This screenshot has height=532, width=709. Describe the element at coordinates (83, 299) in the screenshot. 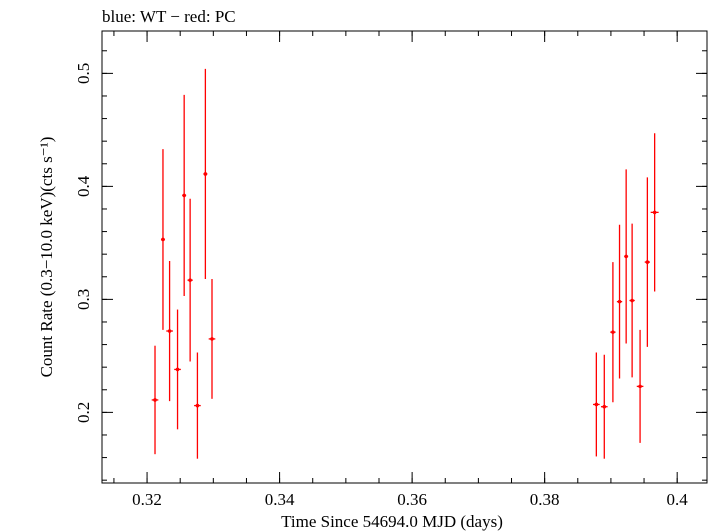

I see `y-tick-label: 0.3` at that location.